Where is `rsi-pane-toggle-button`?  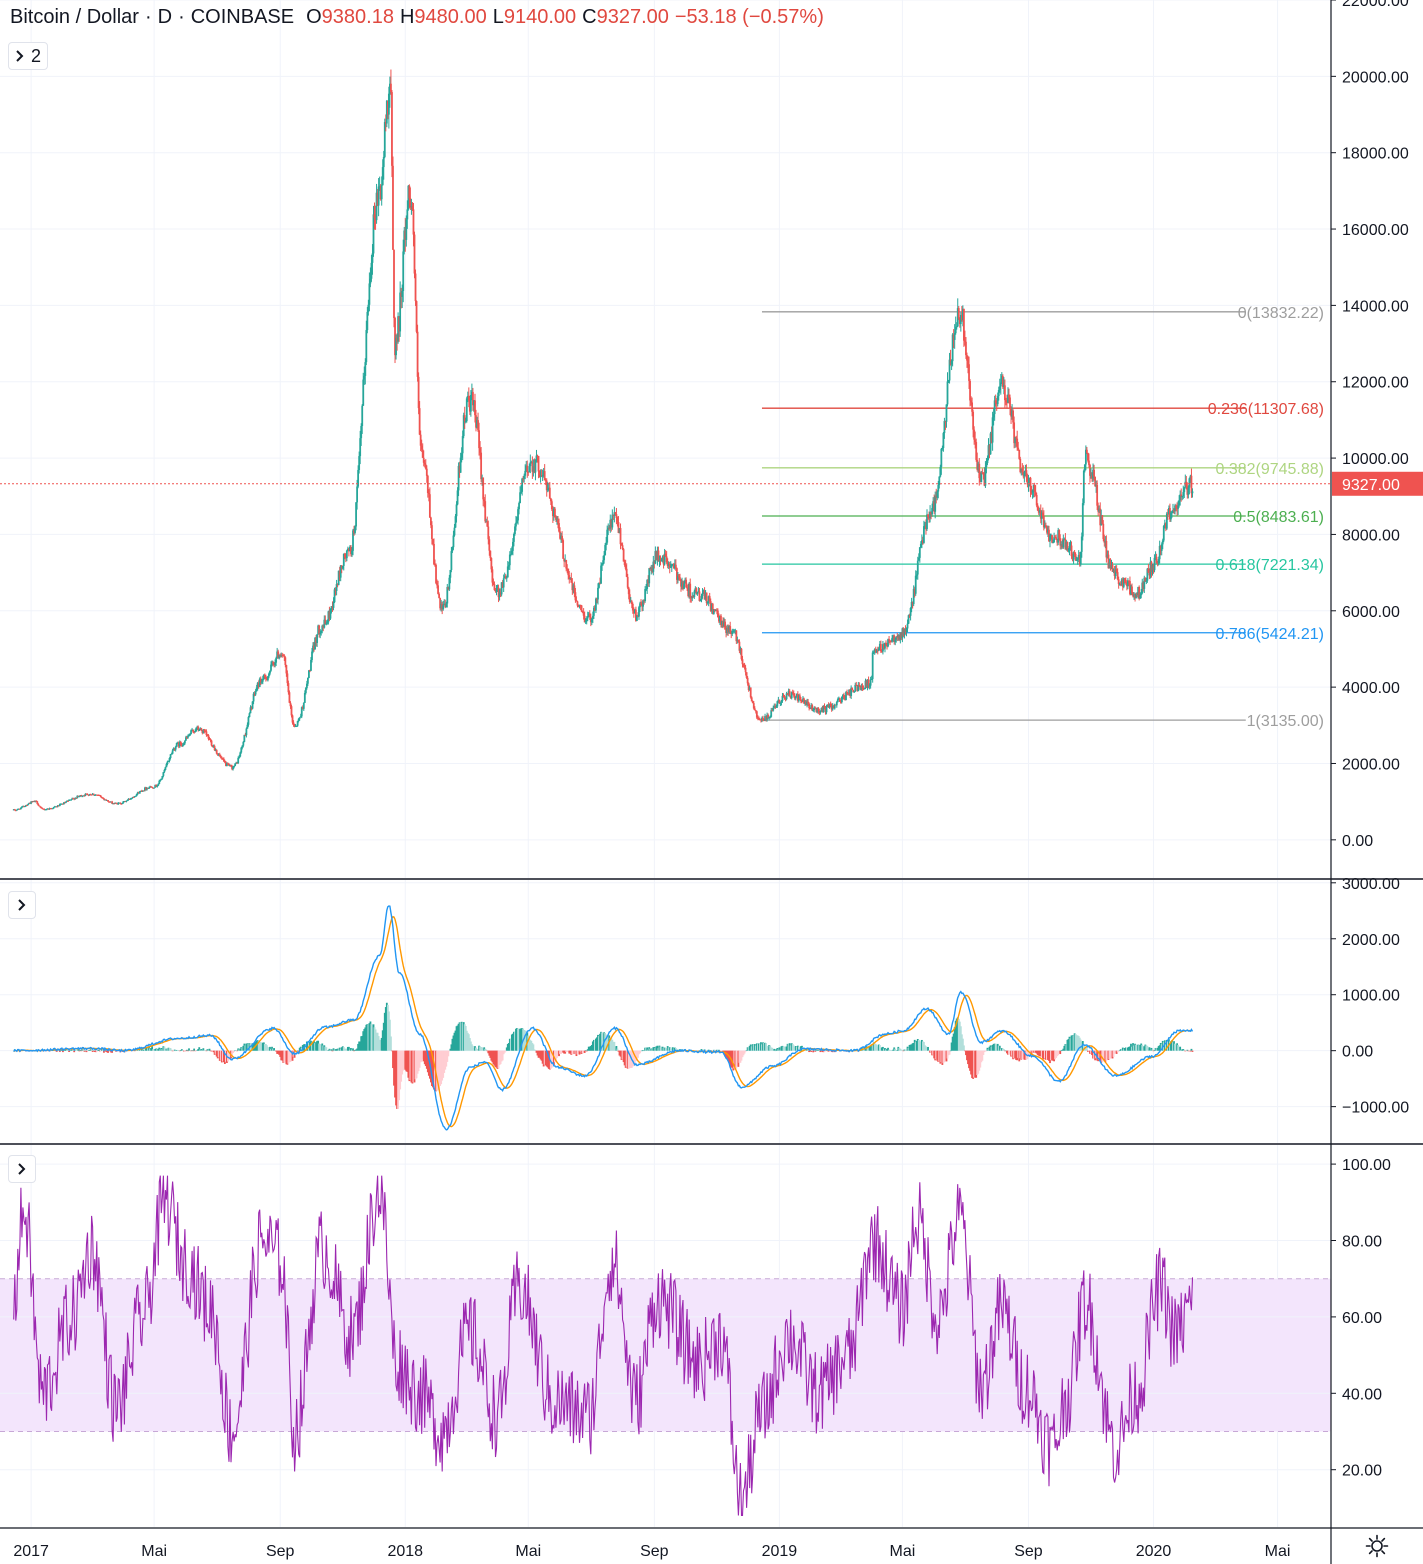
rsi-pane-toggle-button is located at coordinates (22, 1169).